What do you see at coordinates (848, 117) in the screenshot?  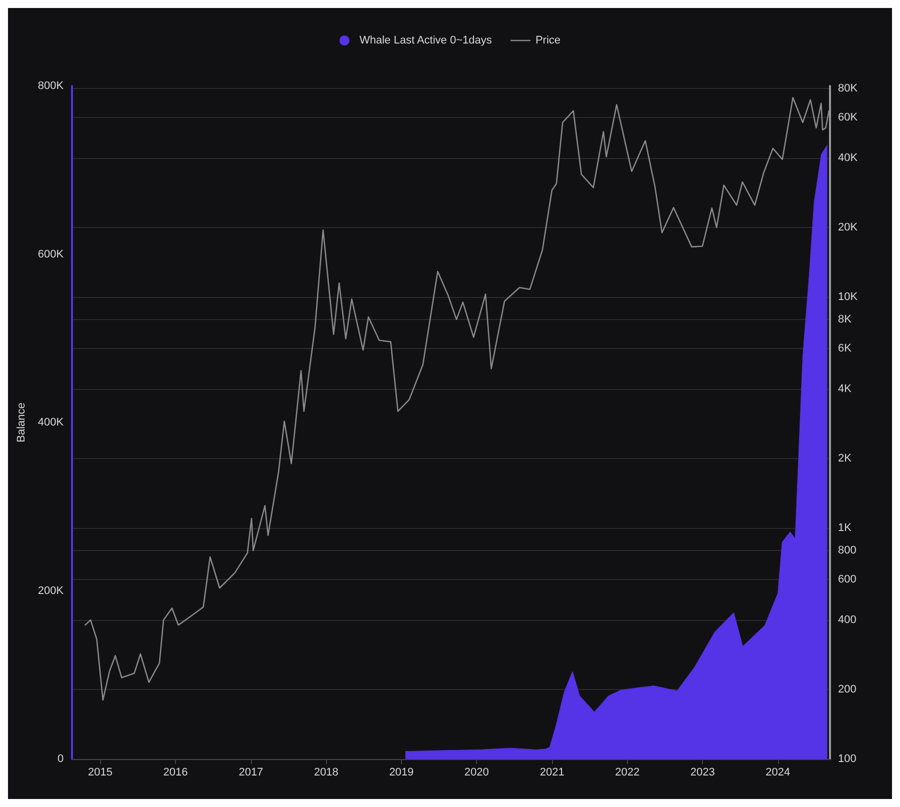 I see `y2-tick-label: 60K` at bounding box center [848, 117].